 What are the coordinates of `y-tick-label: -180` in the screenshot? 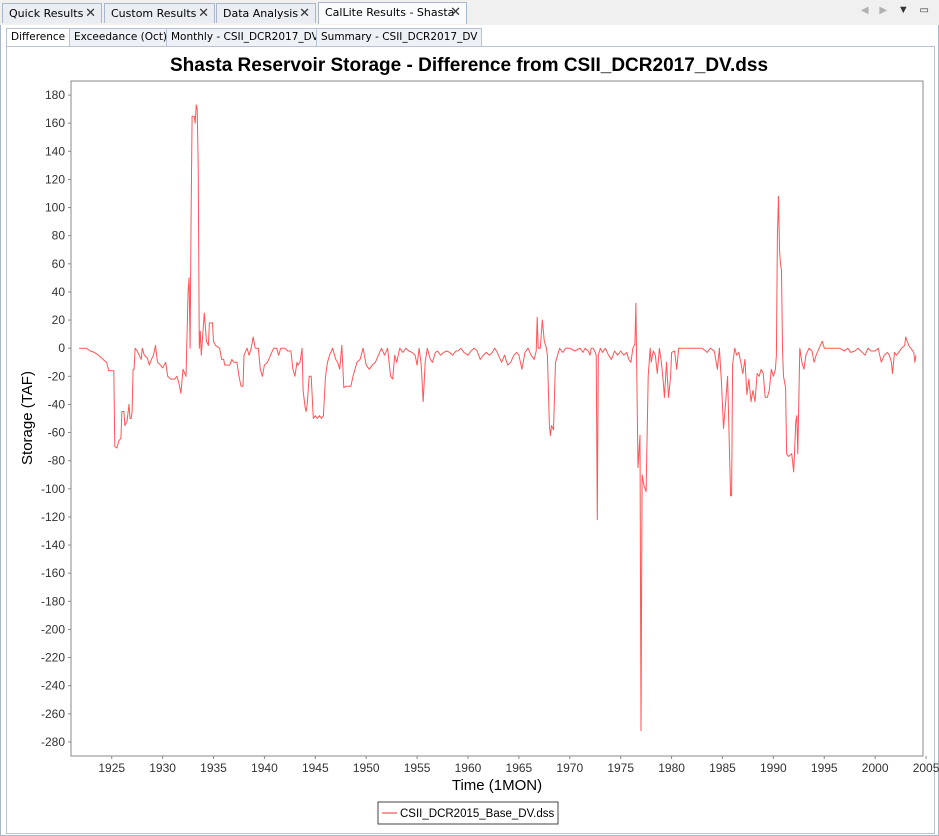 It's located at (53, 601).